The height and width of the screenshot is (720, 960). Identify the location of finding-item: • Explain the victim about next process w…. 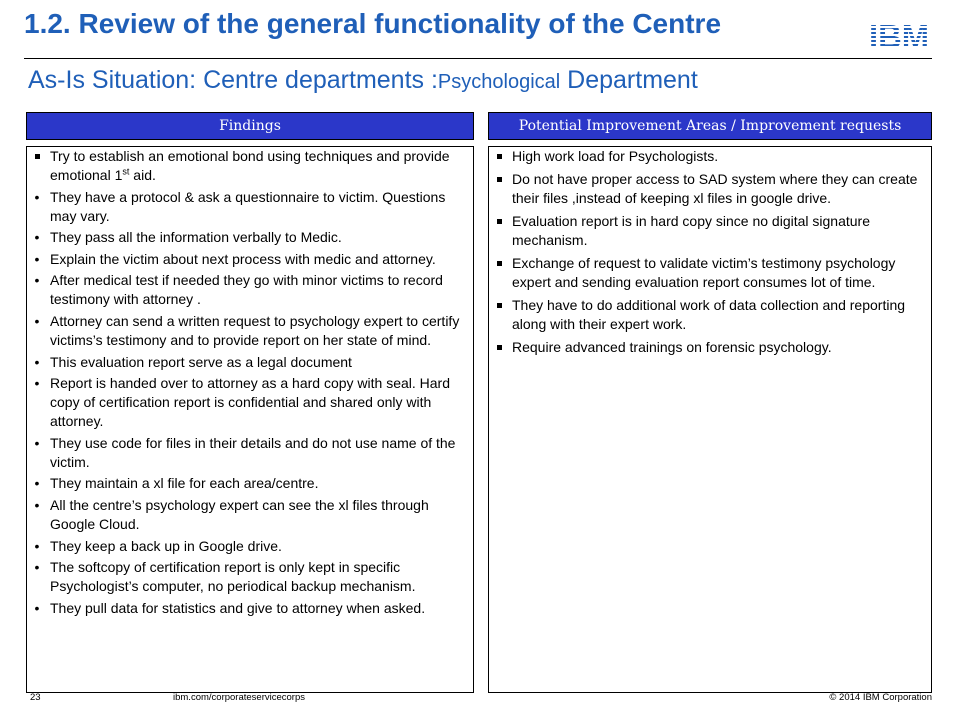
(248, 259).